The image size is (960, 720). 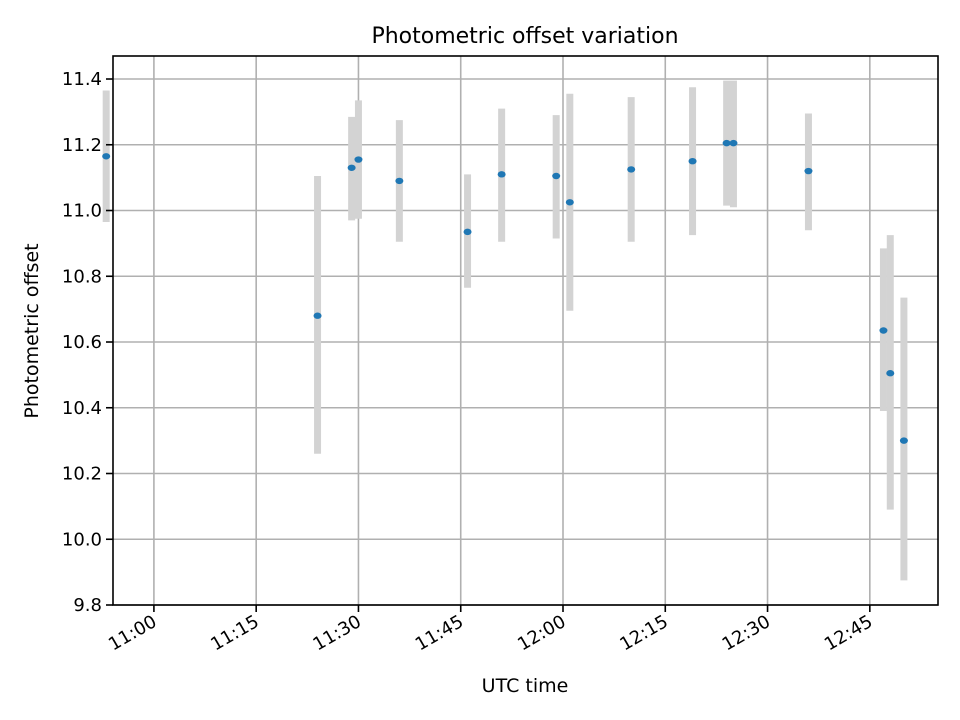 I want to click on y-tick-label: 11.0, so click(x=82, y=211).